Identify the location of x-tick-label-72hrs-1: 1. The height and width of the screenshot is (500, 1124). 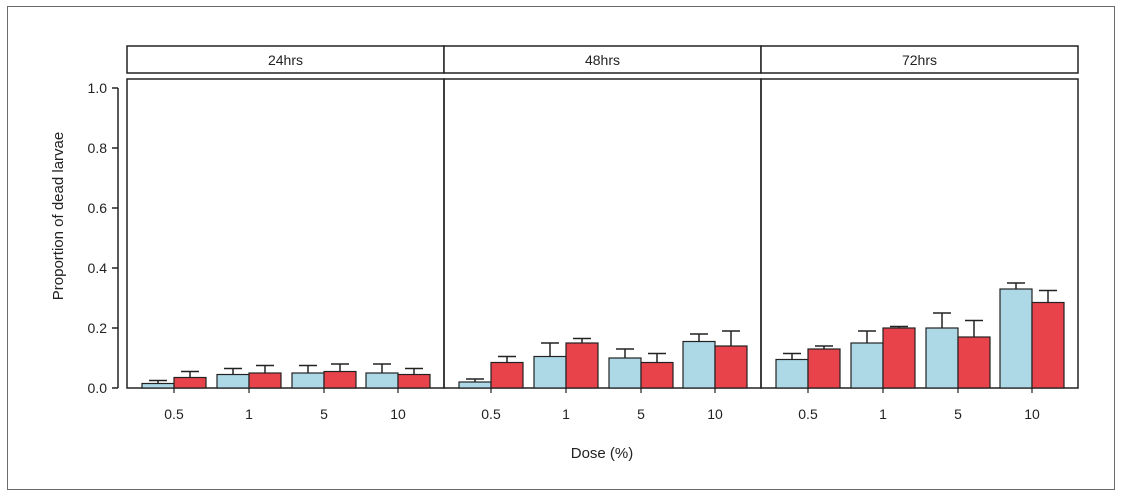
(883, 414).